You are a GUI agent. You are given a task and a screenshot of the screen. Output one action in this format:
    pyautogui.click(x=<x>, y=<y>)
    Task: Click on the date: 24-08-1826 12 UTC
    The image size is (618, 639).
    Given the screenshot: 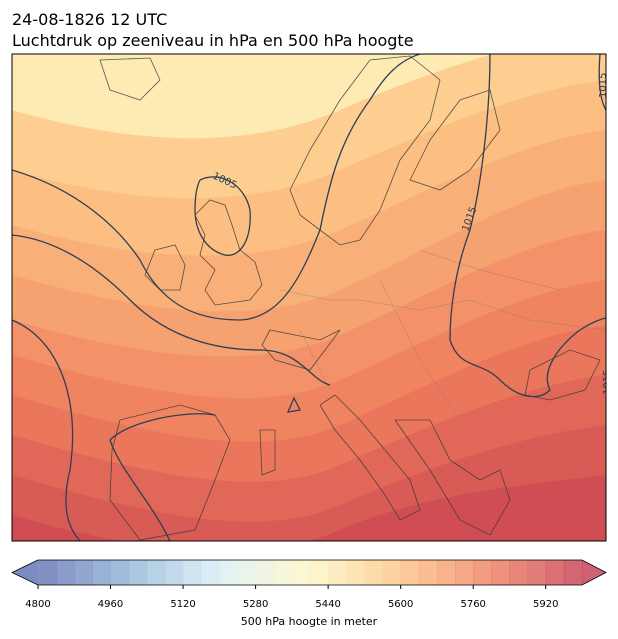 What is the action you would take?
    pyautogui.click(x=89, y=19)
    